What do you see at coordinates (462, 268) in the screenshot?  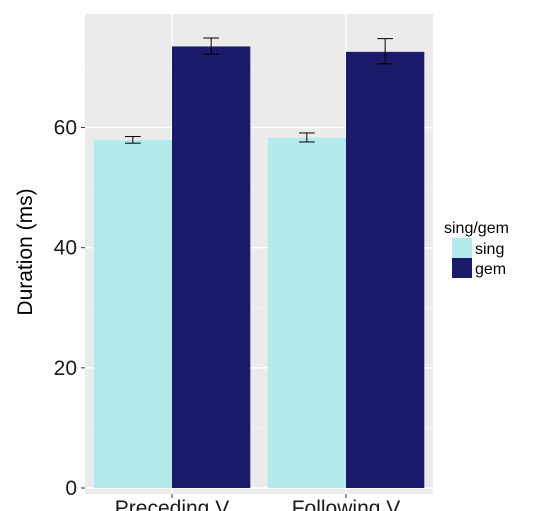 I see `legend-key-gem` at bounding box center [462, 268].